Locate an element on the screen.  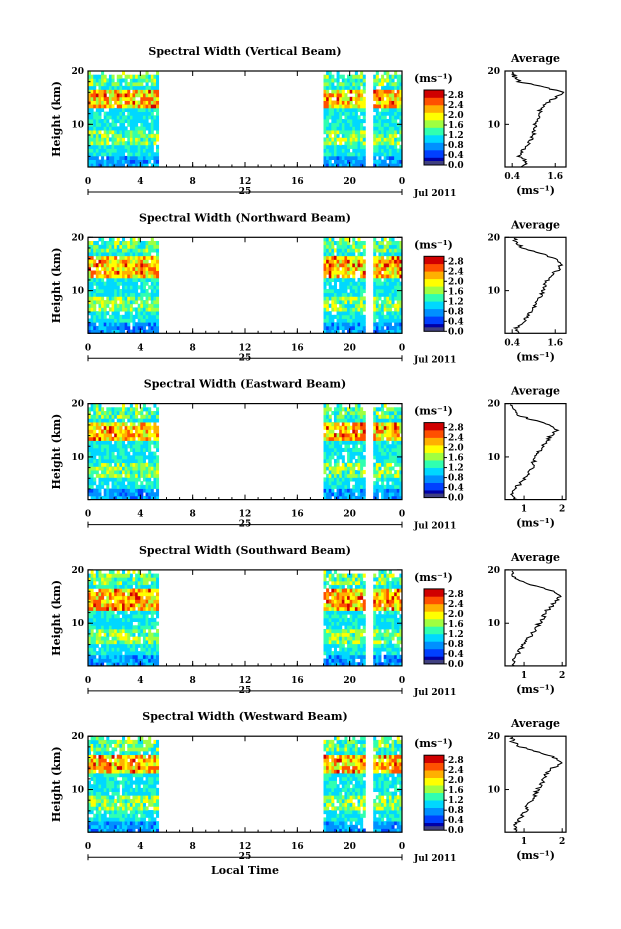
x-tick-label: 0 is located at coordinates (88, 182).